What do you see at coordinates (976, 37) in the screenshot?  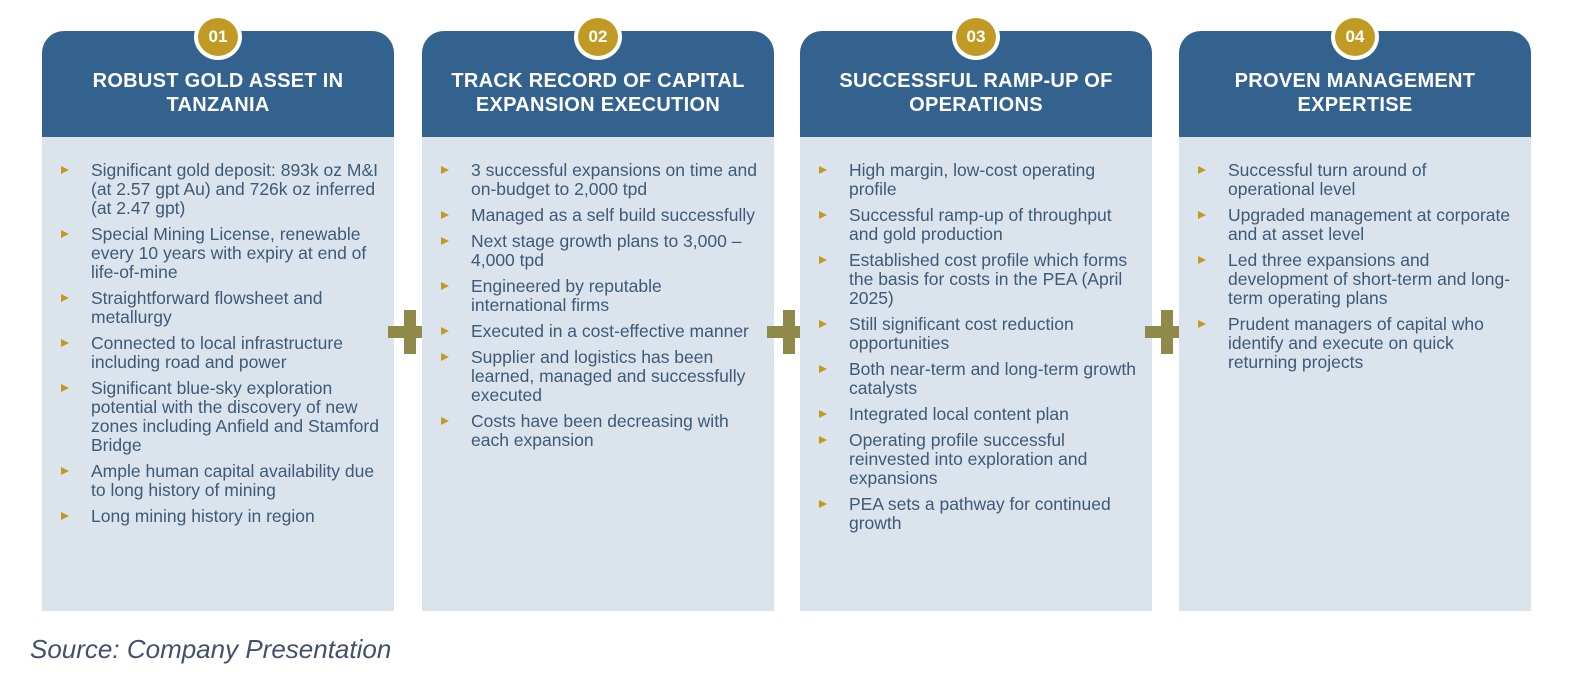 I see `step-number-badge: 03` at bounding box center [976, 37].